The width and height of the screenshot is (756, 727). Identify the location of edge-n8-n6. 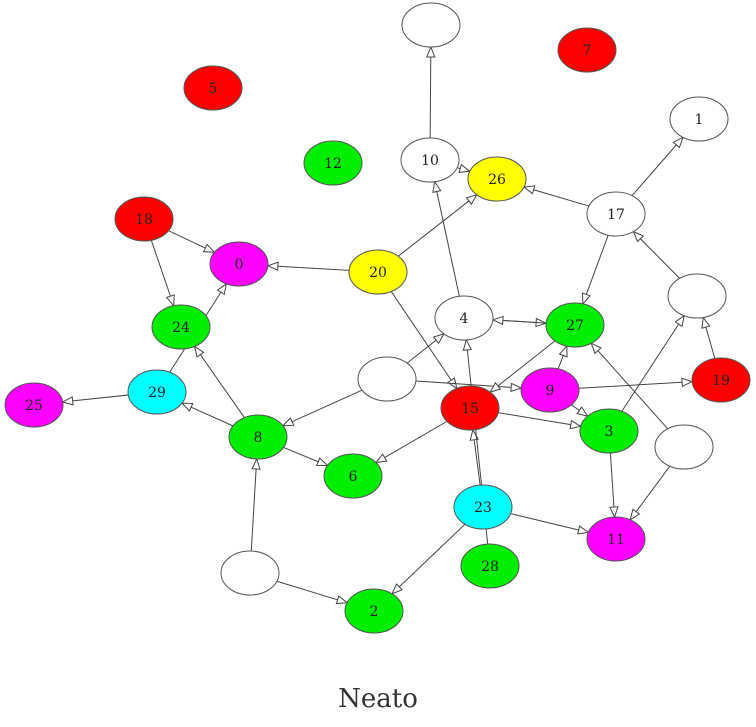
(306, 457).